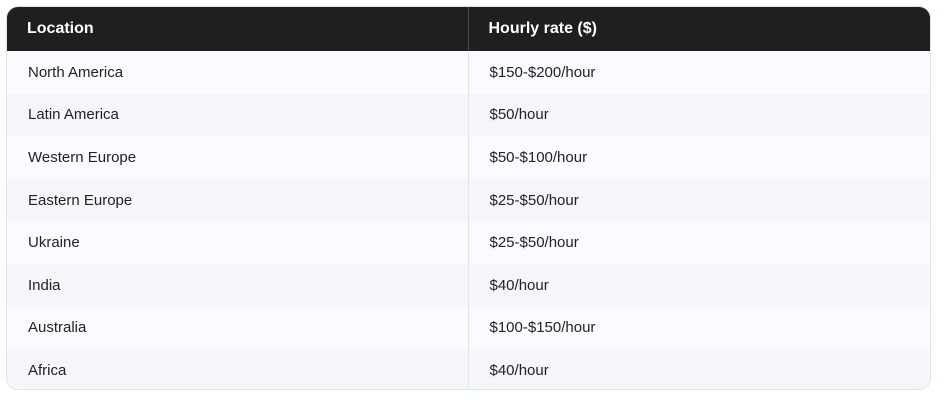 Image resolution: width=947 pixels, height=400 pixels. I want to click on header-hourly-rate: Hourly rate ($), so click(699, 29).